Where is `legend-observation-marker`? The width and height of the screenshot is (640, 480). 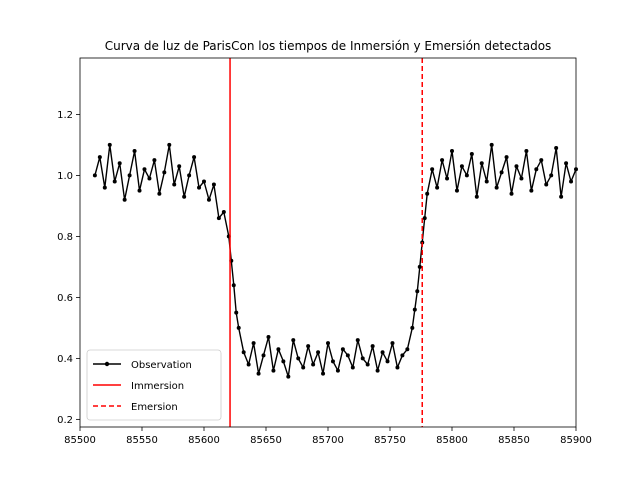
legend-observation-marker is located at coordinates (107, 364).